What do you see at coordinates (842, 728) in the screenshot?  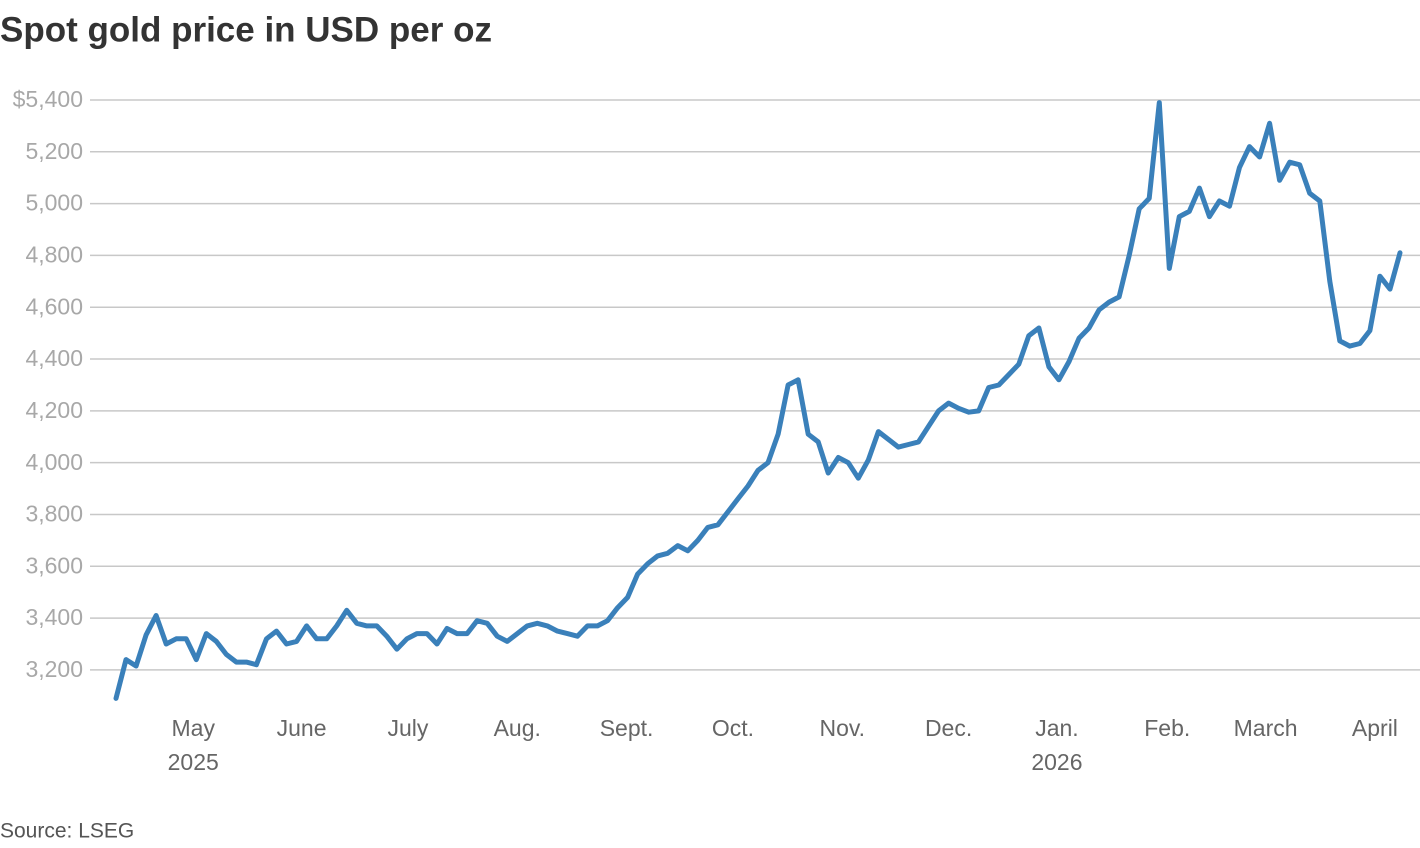 I see `x-tick-label: Nov.` at bounding box center [842, 728].